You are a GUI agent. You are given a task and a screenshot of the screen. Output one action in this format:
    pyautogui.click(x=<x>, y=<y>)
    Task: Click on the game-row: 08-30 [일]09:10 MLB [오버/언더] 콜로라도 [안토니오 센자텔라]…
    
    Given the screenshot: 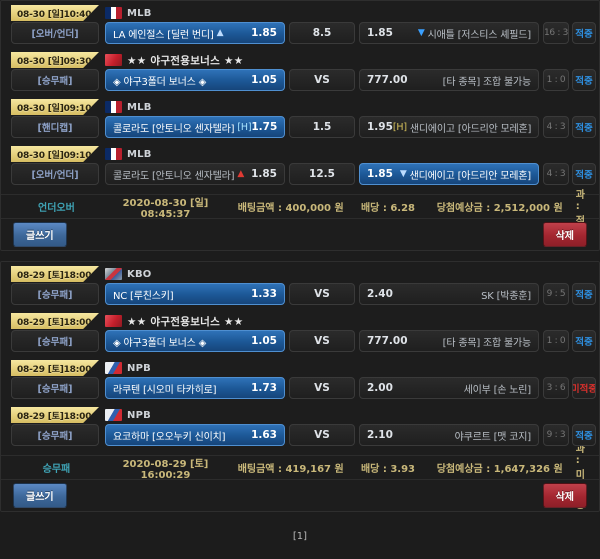 What is the action you would take?
    pyautogui.click(x=300, y=168)
    